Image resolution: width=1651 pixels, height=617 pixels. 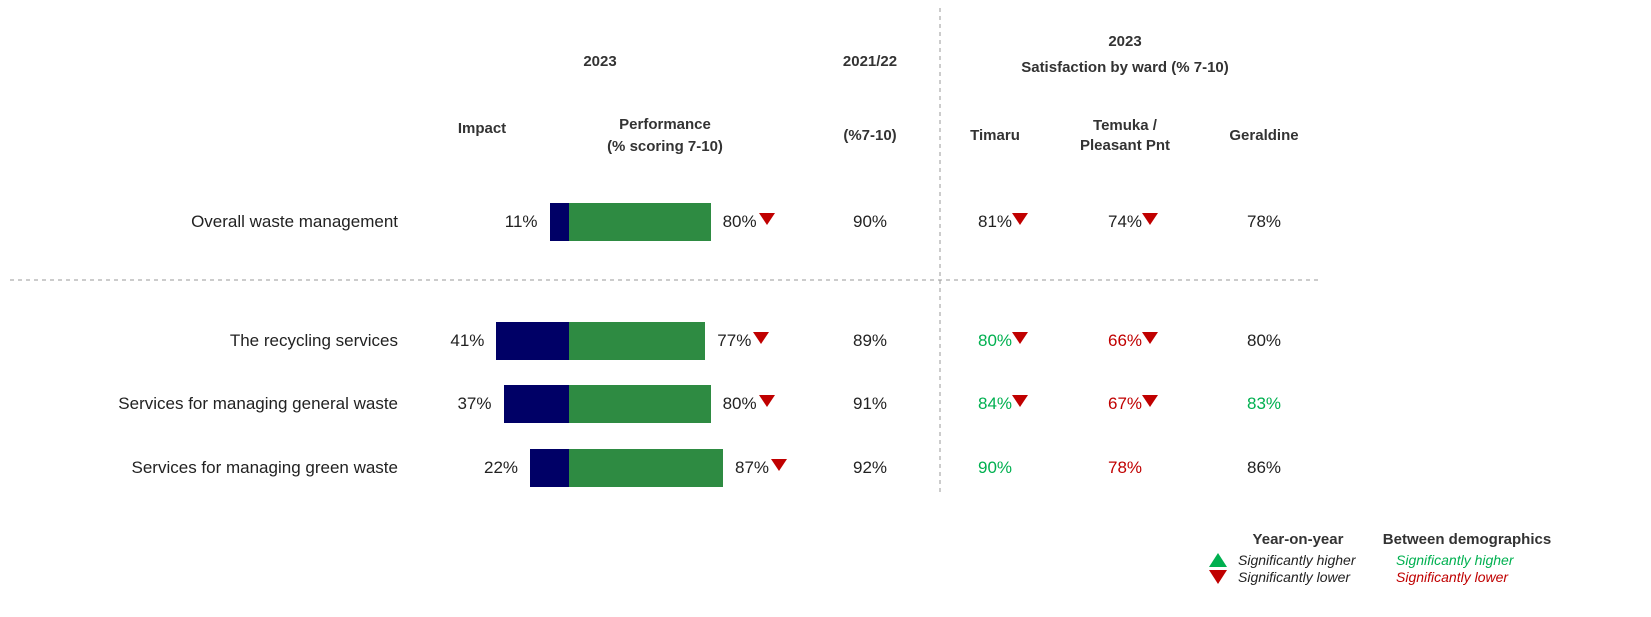 What do you see at coordinates (482, 128) in the screenshot?
I see `header-impact: Impact` at bounding box center [482, 128].